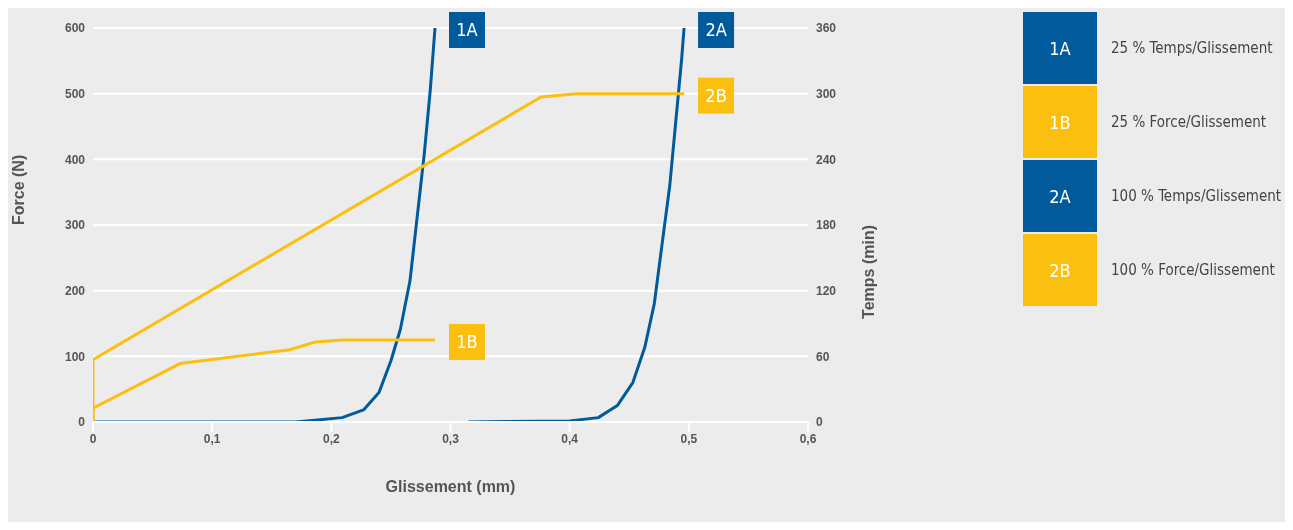  What do you see at coordinates (1193, 270) in the screenshot?
I see `text: 100 % Force/Glissement` at bounding box center [1193, 270].